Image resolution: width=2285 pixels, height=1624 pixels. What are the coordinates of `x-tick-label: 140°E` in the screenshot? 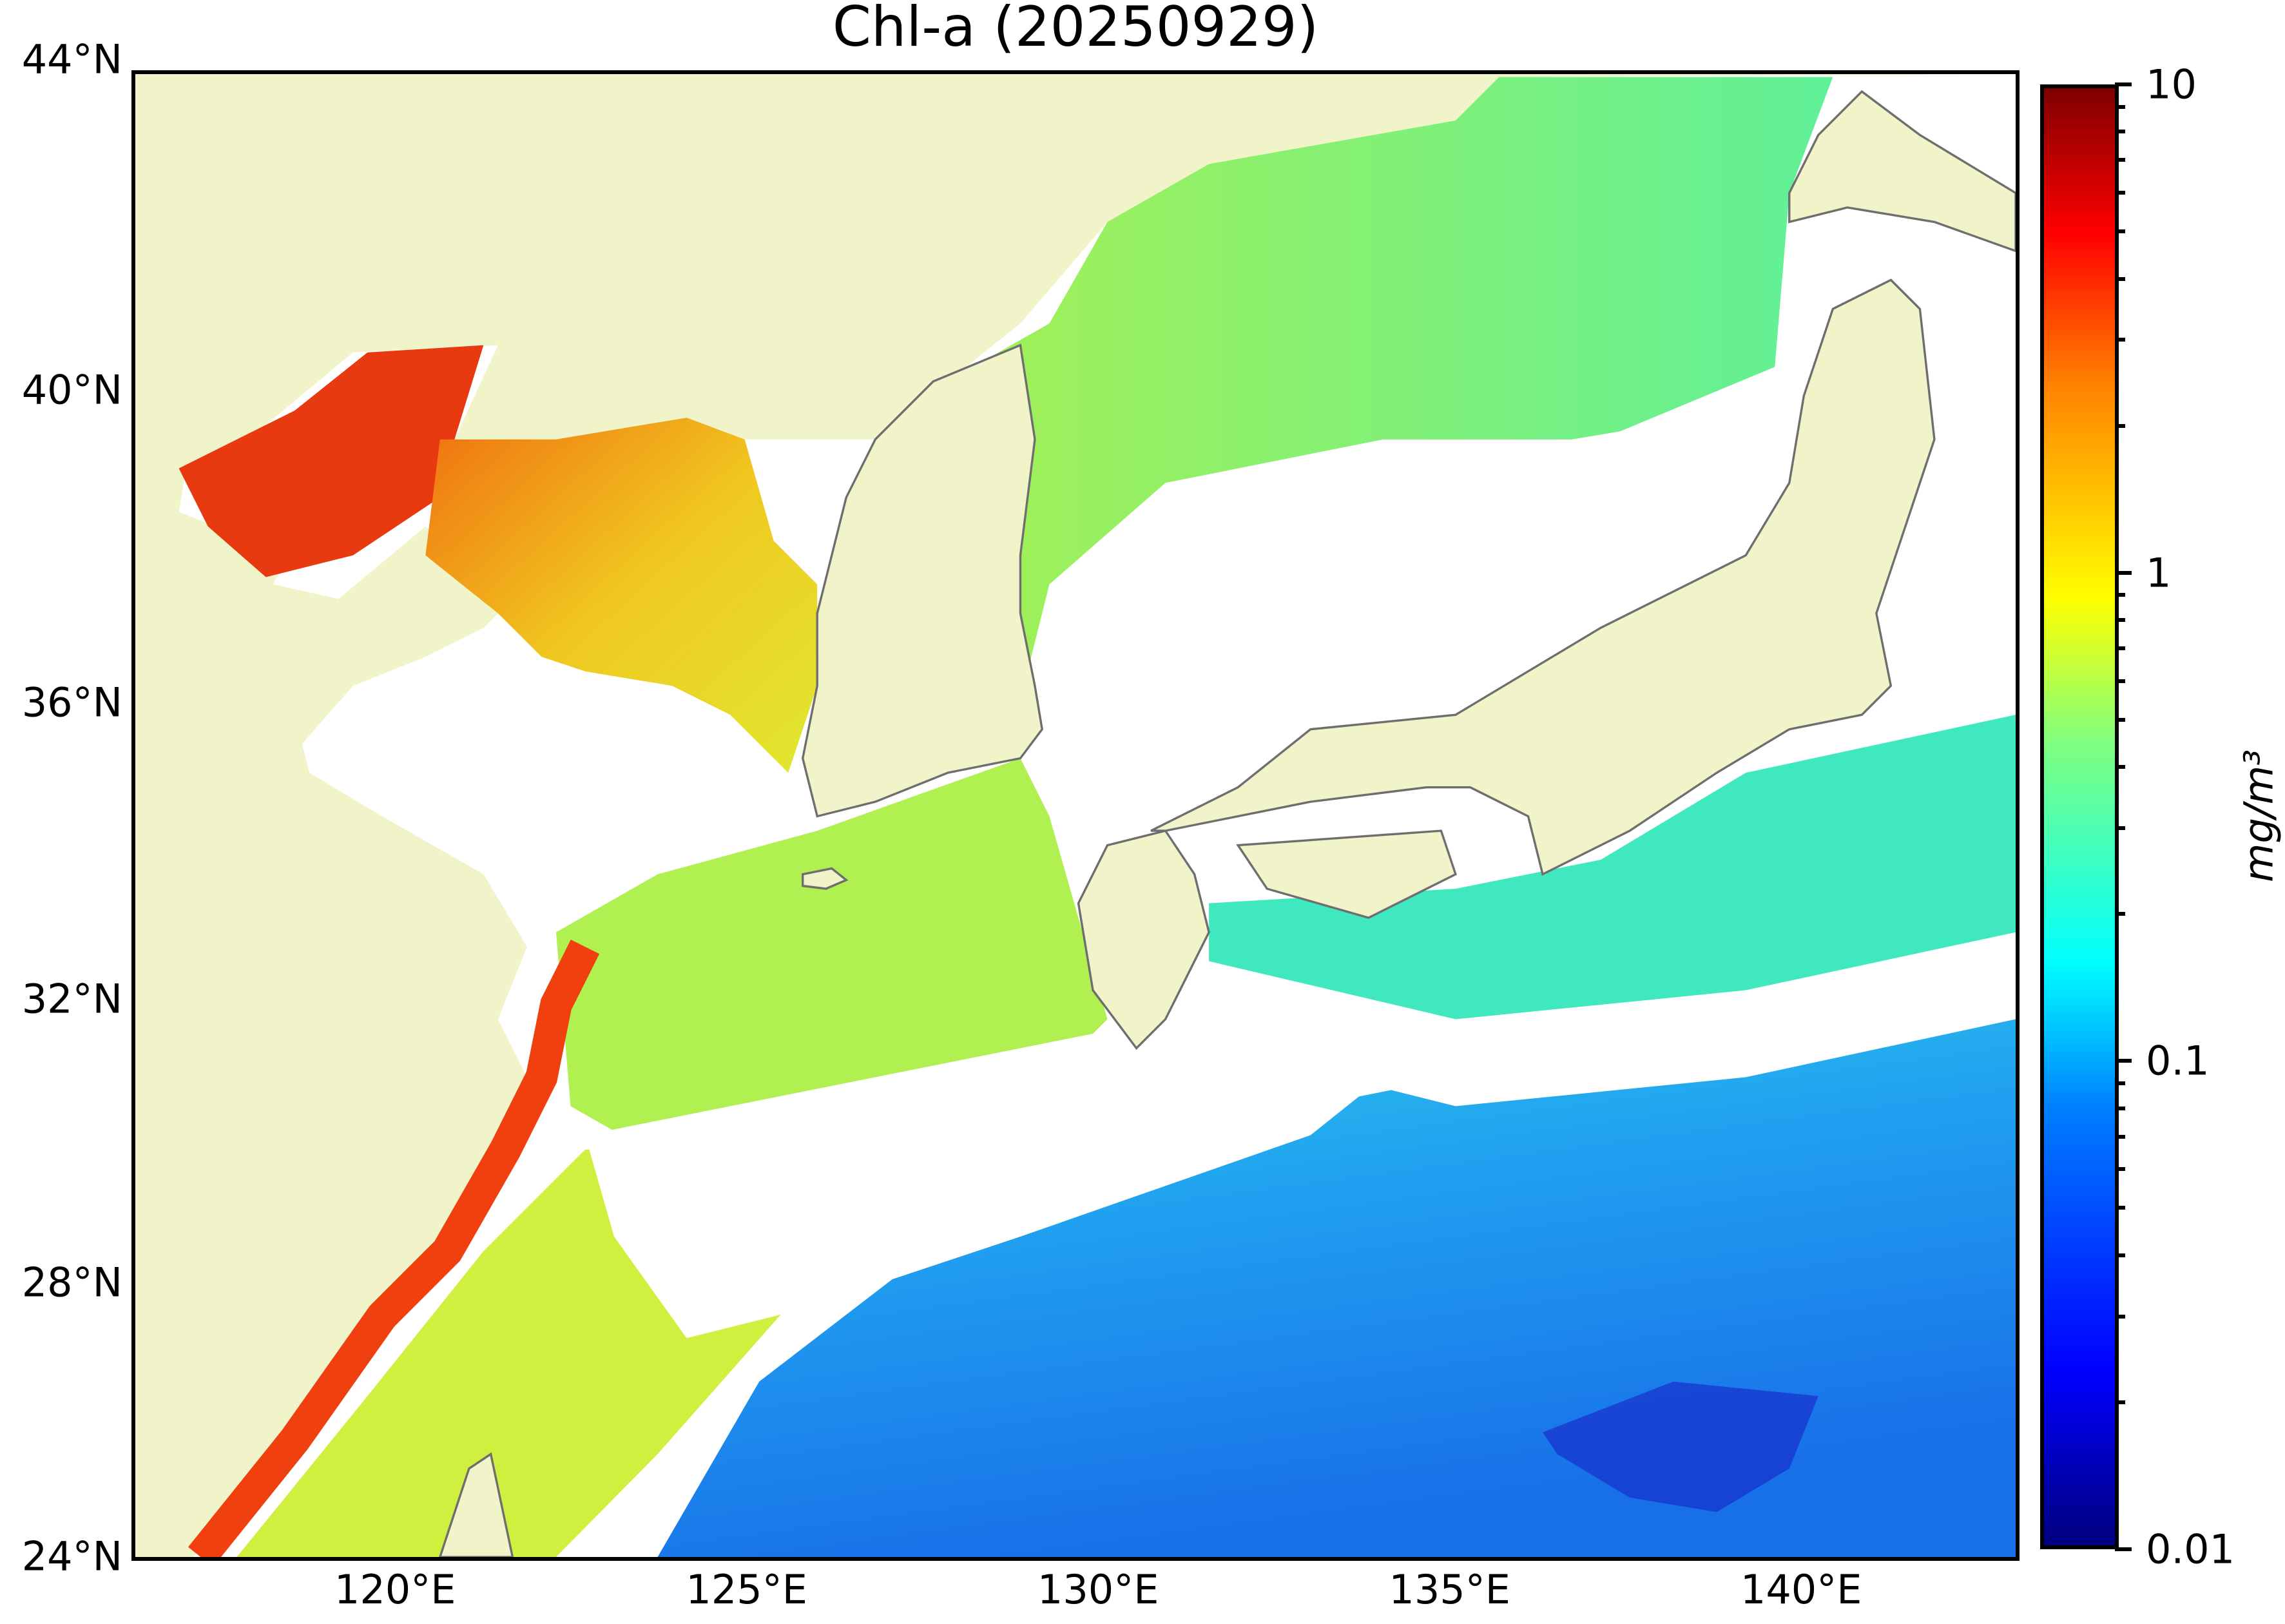 It's located at (1801, 1589).